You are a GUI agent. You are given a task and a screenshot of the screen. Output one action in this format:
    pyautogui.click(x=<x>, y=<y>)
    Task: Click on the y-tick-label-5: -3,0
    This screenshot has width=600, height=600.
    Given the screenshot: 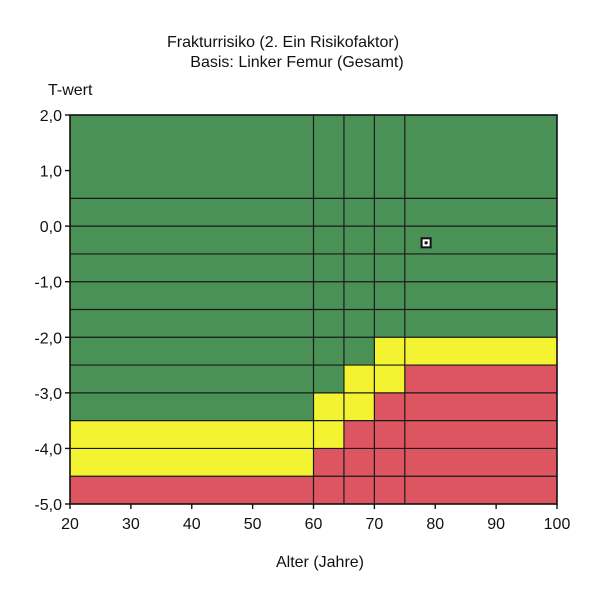 What is the action you would take?
    pyautogui.click(x=48, y=394)
    